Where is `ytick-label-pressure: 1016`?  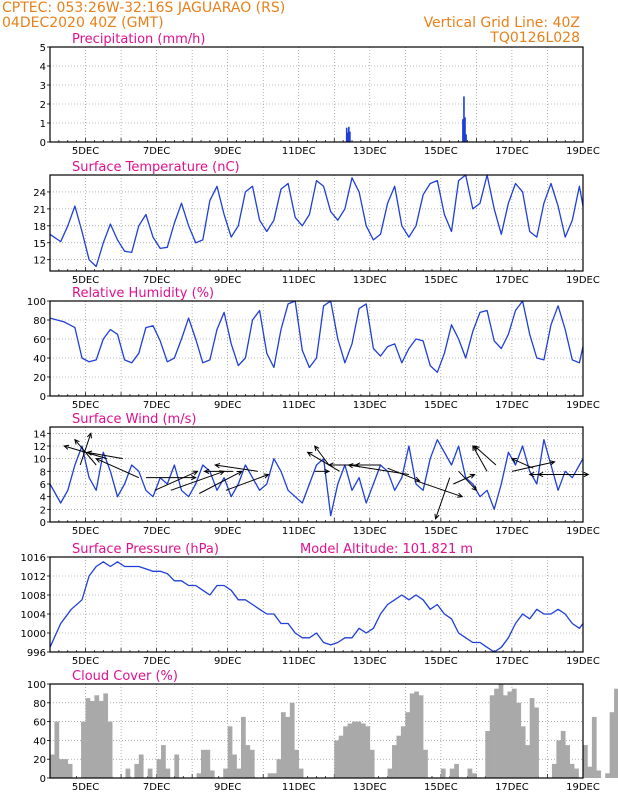 ytick-label-pressure: 1016 is located at coordinates (33, 558).